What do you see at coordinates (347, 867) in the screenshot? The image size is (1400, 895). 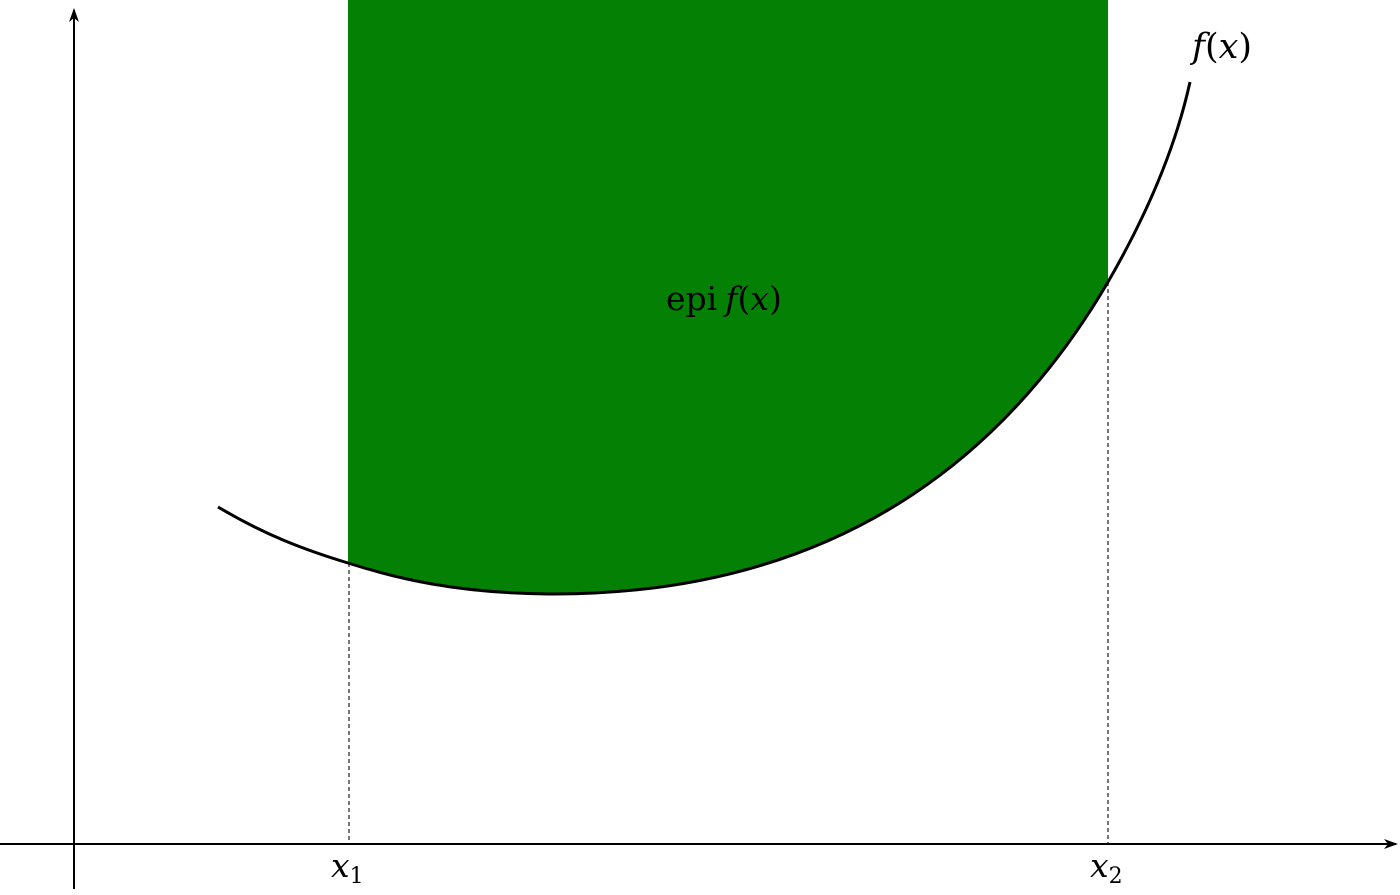 I see `x1-label: x1` at bounding box center [347, 867].